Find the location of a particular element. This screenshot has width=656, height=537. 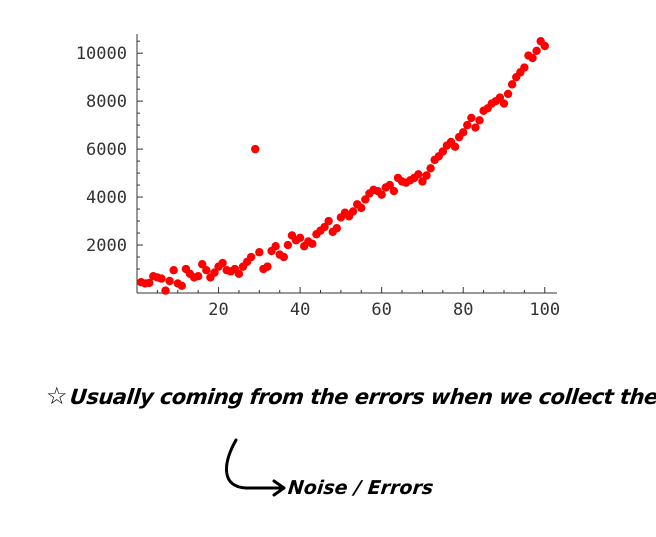

y-tick-label: 4000 is located at coordinates (106, 198).